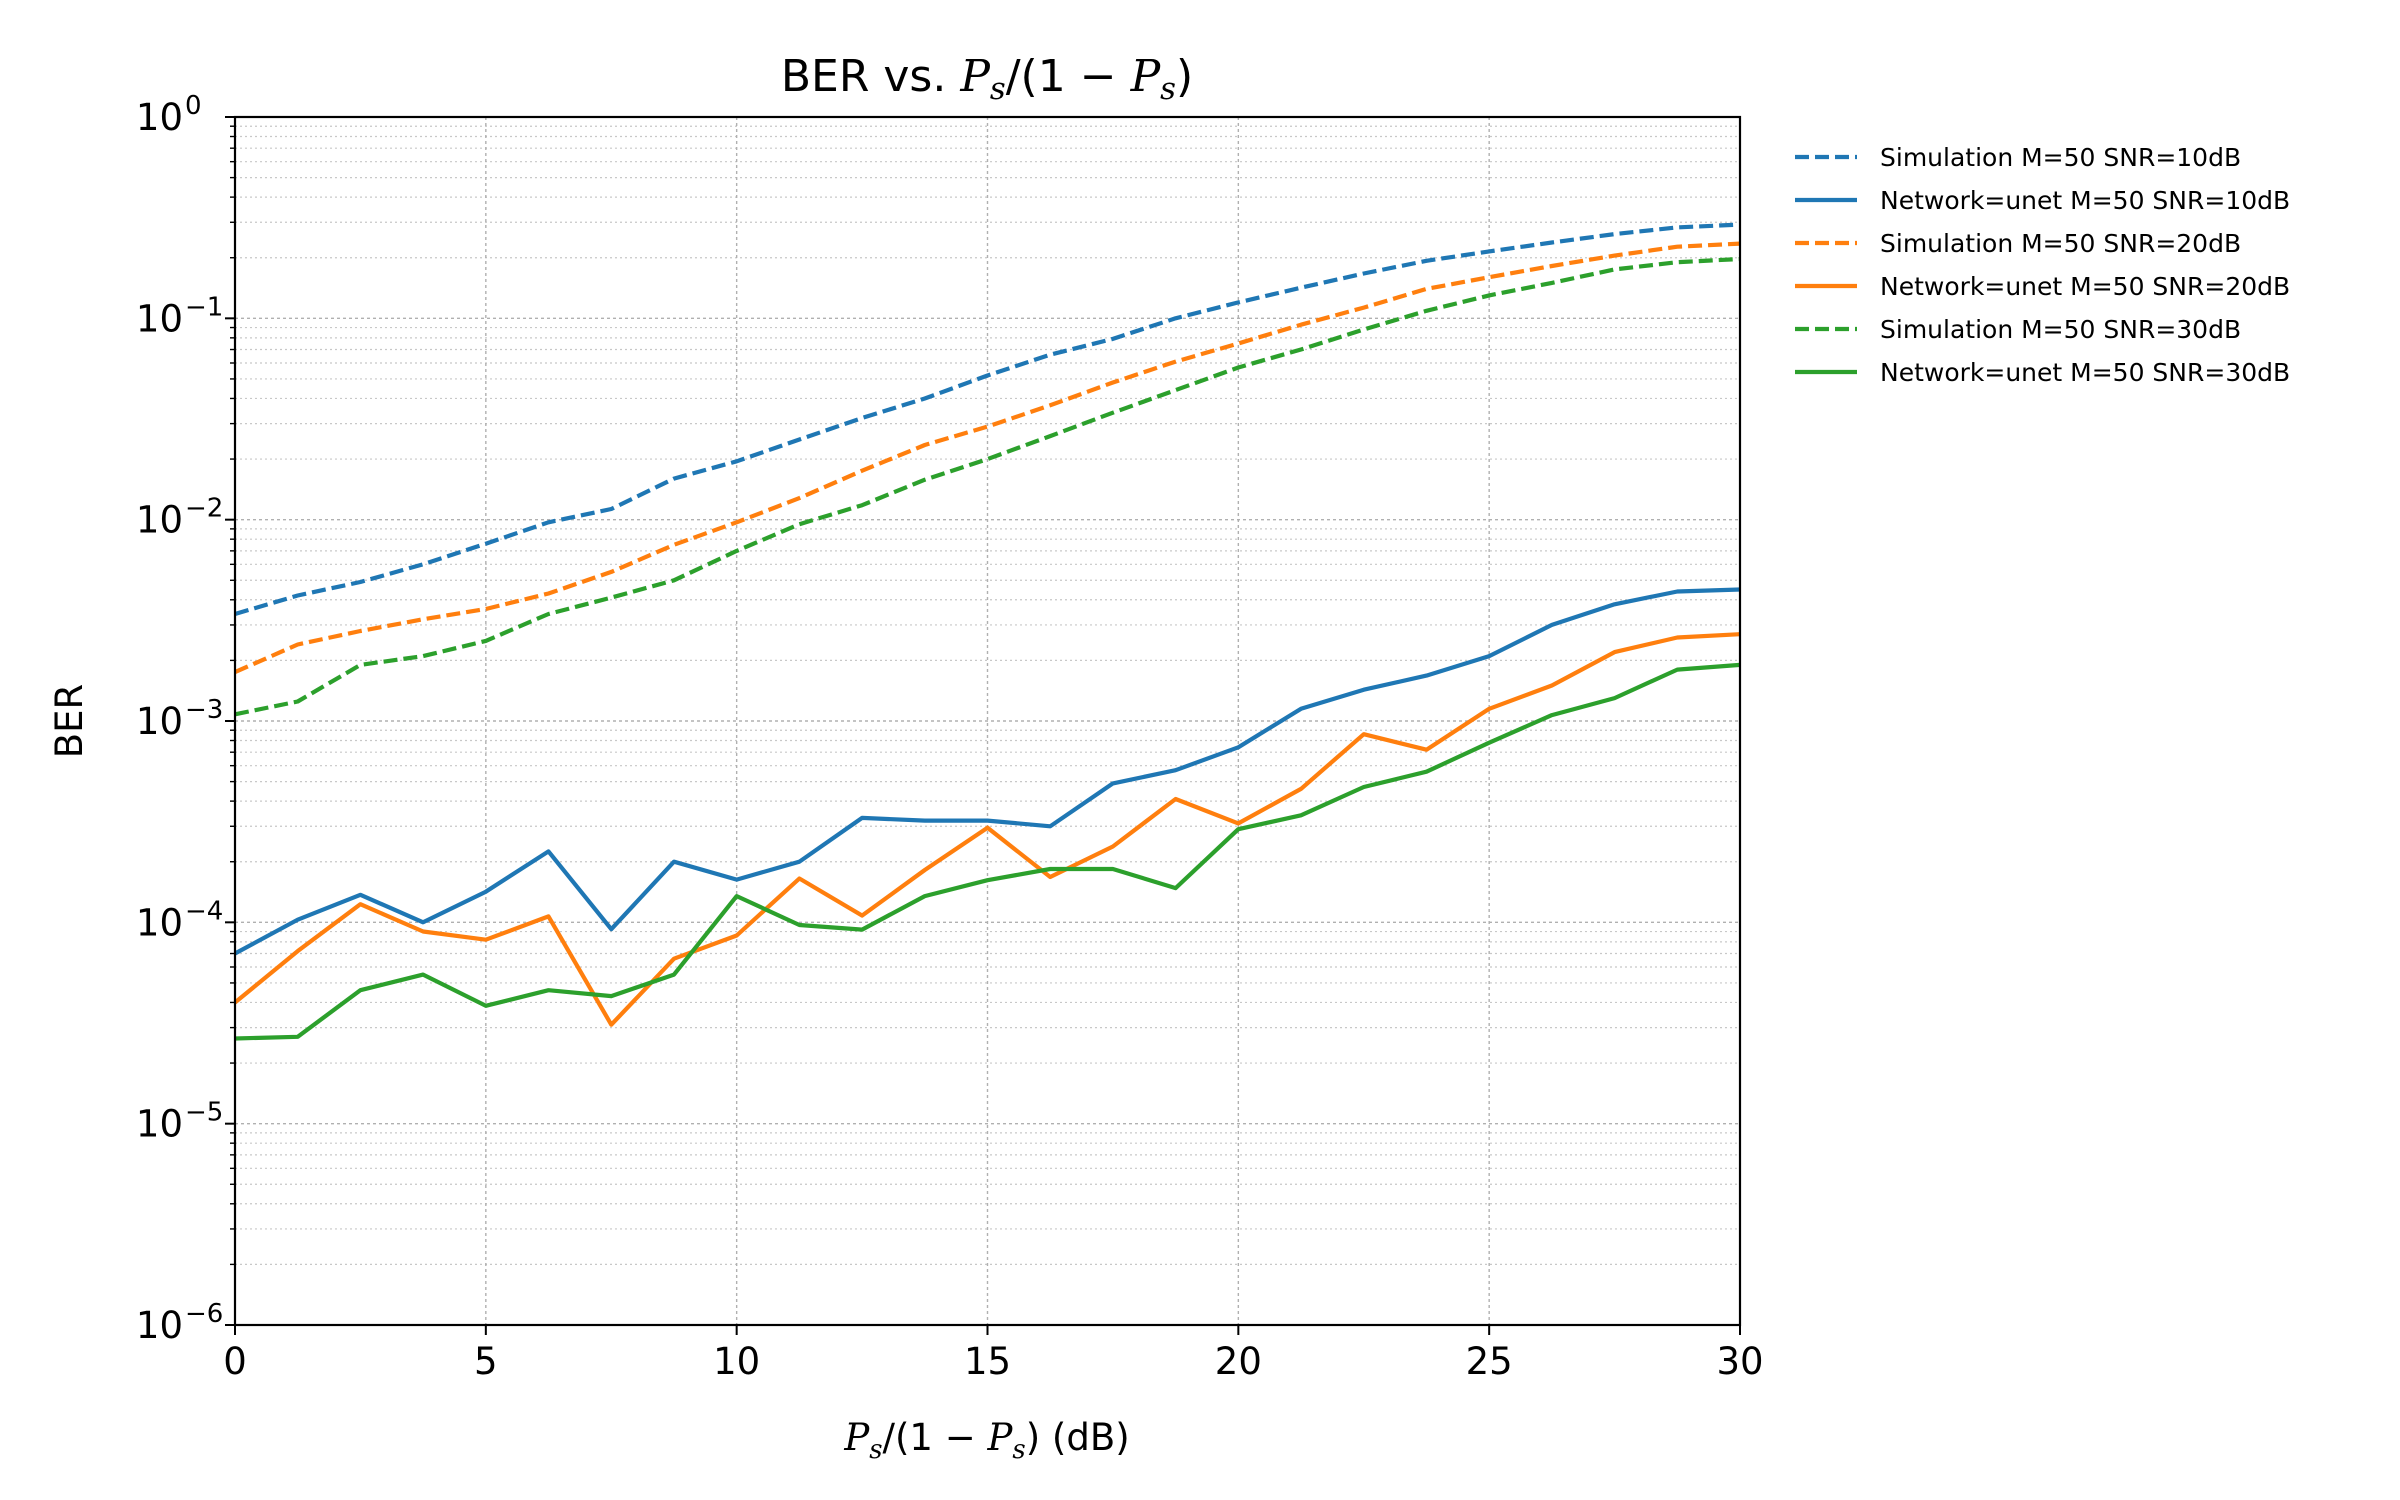 This screenshot has height=1500, width=2400. I want to click on legend-label: Simulation M=50 SNR=20dB, so click(2060, 243).